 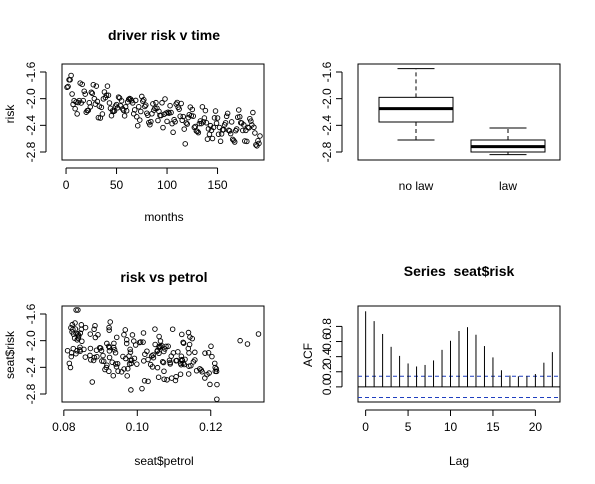 What do you see at coordinates (327, 341) in the screenshot?
I see `y-tick-label: 0.6` at bounding box center [327, 341].